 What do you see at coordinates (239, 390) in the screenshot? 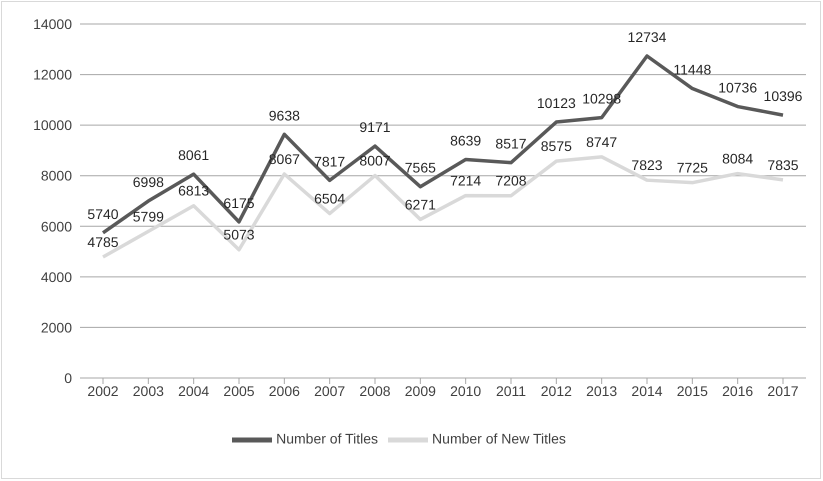
I see `x-tick-label: 2005` at bounding box center [239, 390].